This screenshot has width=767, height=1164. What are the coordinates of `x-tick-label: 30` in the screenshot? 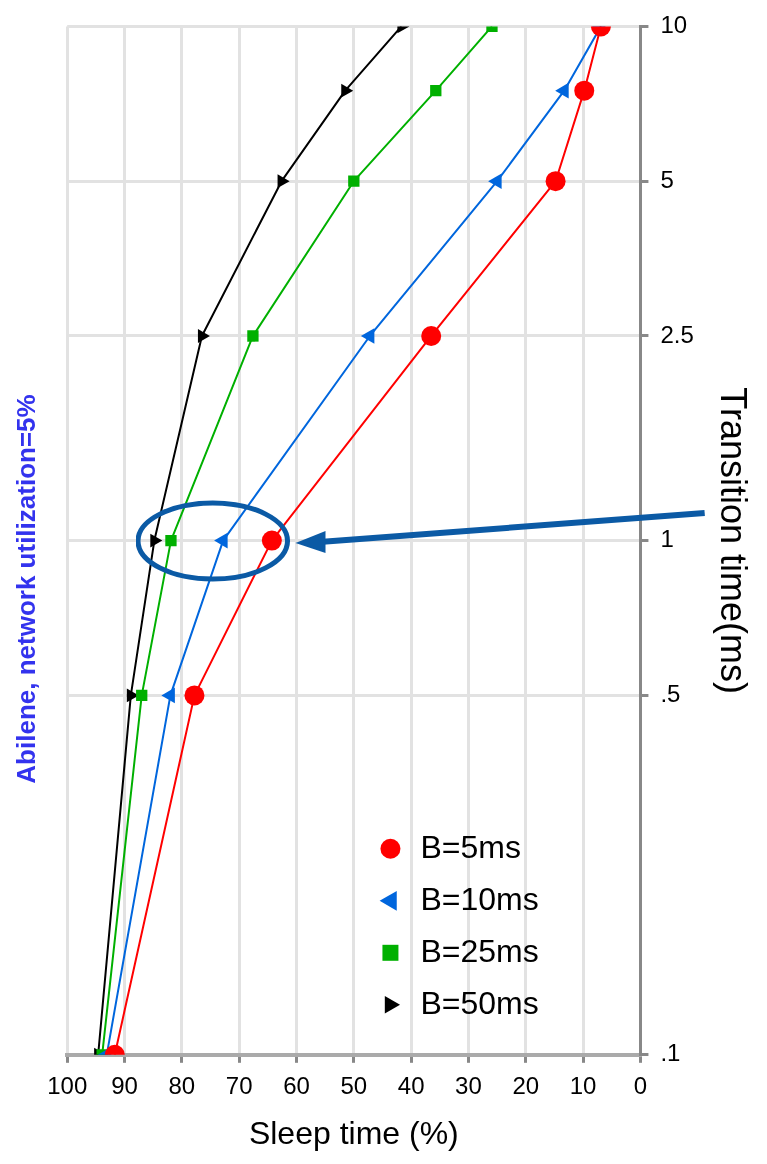 It's located at (468, 1085).